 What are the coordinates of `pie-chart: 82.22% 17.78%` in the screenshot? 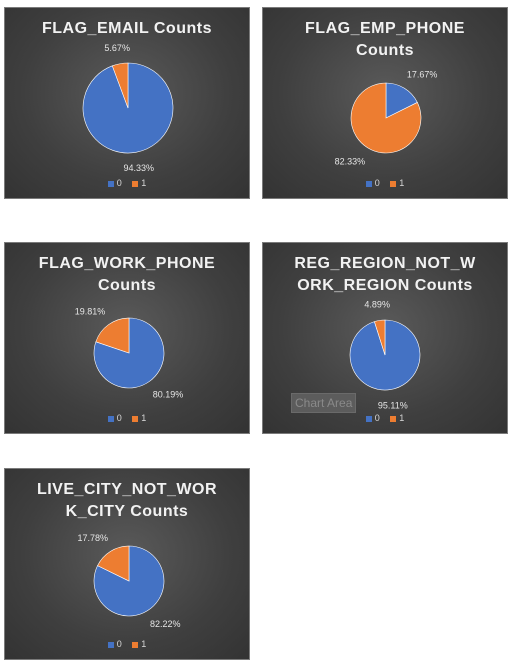 It's located at (129, 581).